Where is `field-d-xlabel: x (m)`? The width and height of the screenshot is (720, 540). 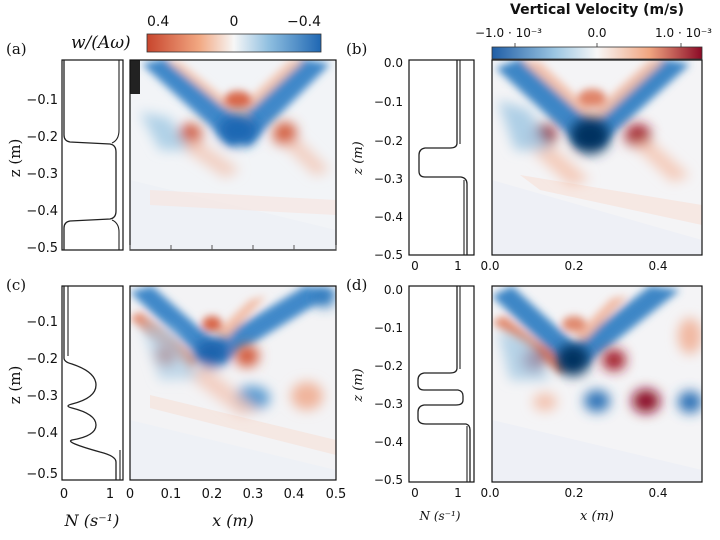
field-d-xlabel: x (m) is located at coordinates (597, 516).